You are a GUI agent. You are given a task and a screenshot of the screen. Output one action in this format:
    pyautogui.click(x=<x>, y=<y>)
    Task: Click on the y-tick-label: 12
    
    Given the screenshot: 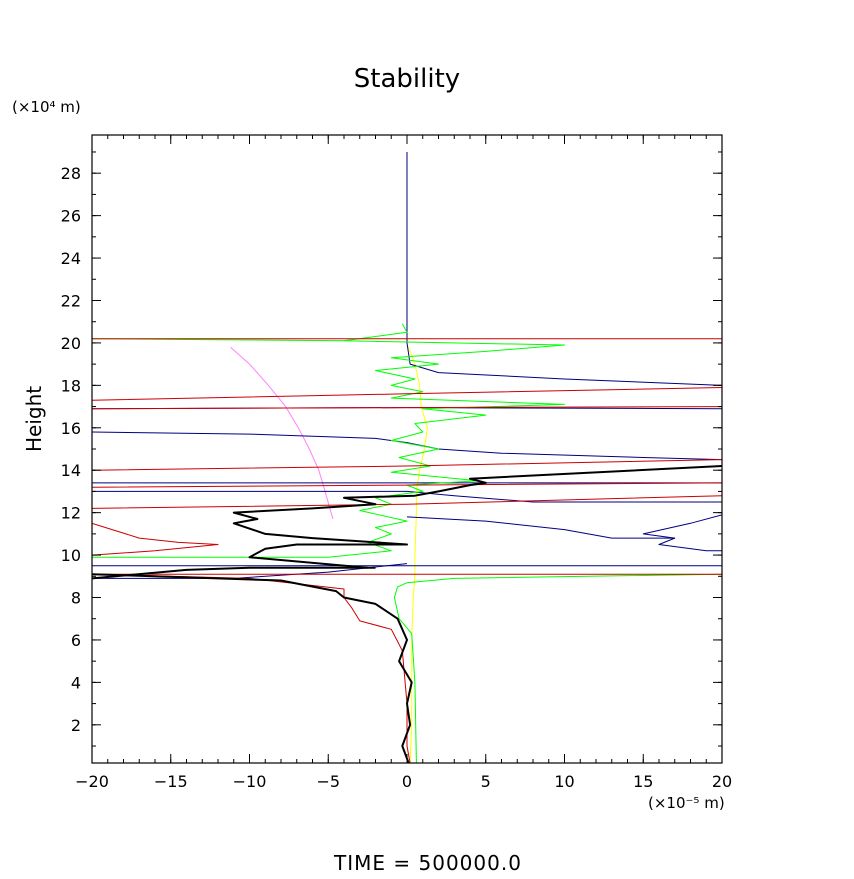 What is the action you would take?
    pyautogui.click(x=71, y=513)
    